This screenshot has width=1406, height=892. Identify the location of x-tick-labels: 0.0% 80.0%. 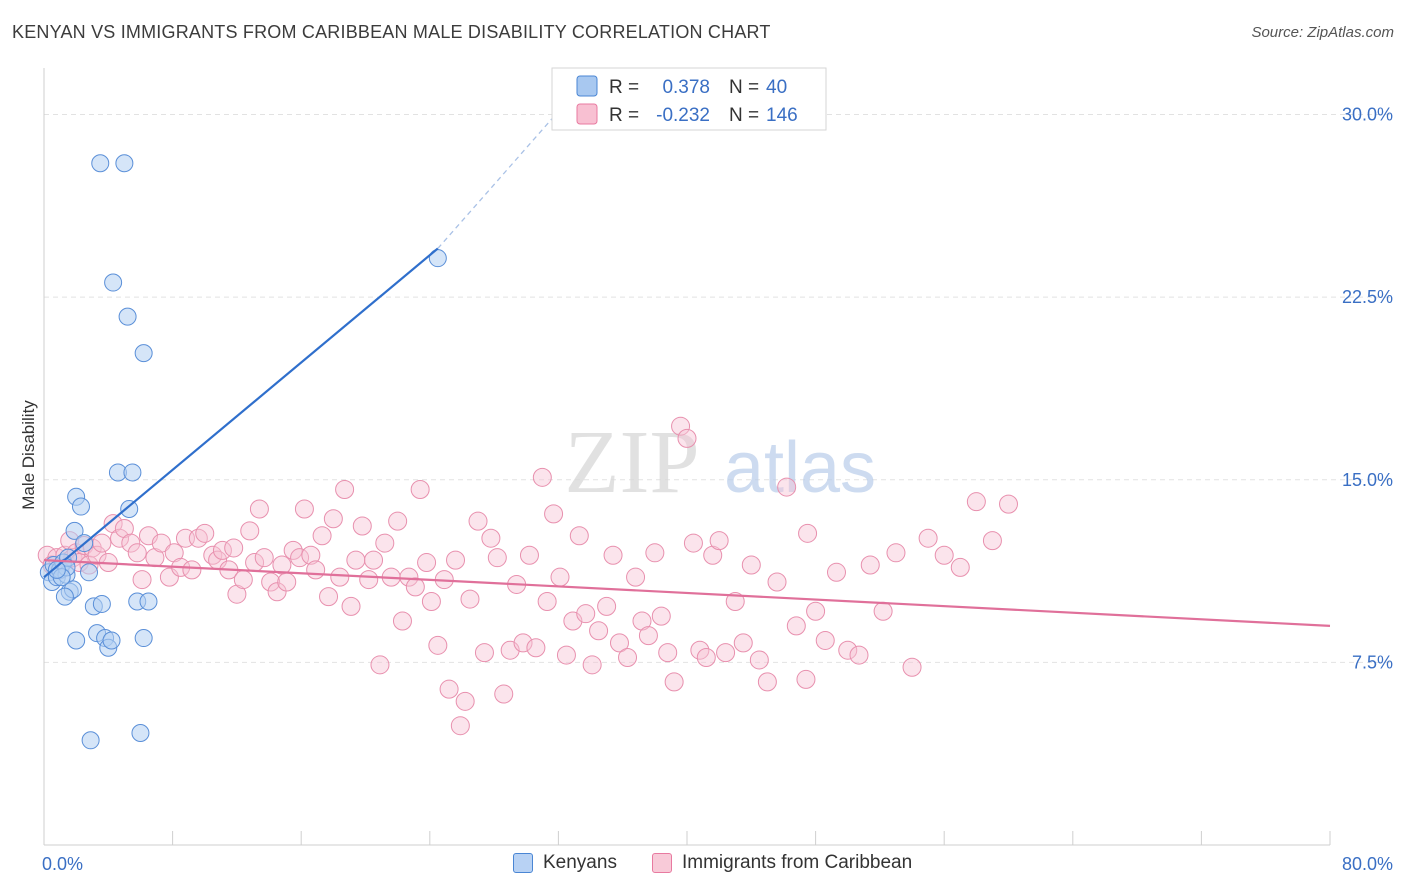
(717, 864).